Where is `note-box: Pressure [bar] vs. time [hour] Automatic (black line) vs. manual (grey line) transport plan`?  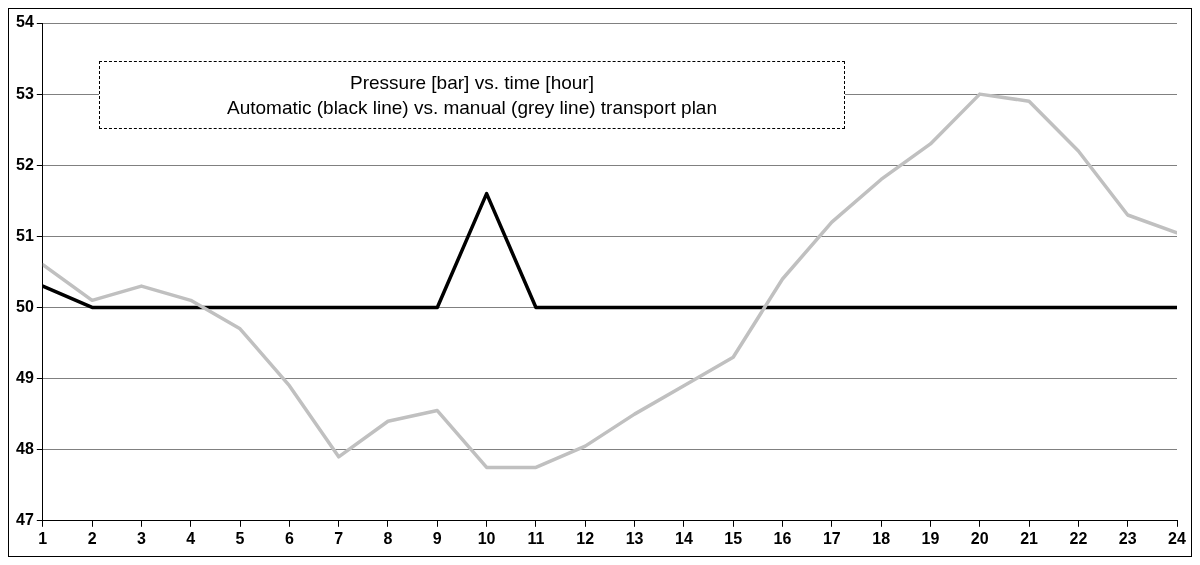
note-box: Pressure [bar] vs. time [hour] Automatic (black line) vs. manual (grey line) transport plan is located at coordinates (472, 95).